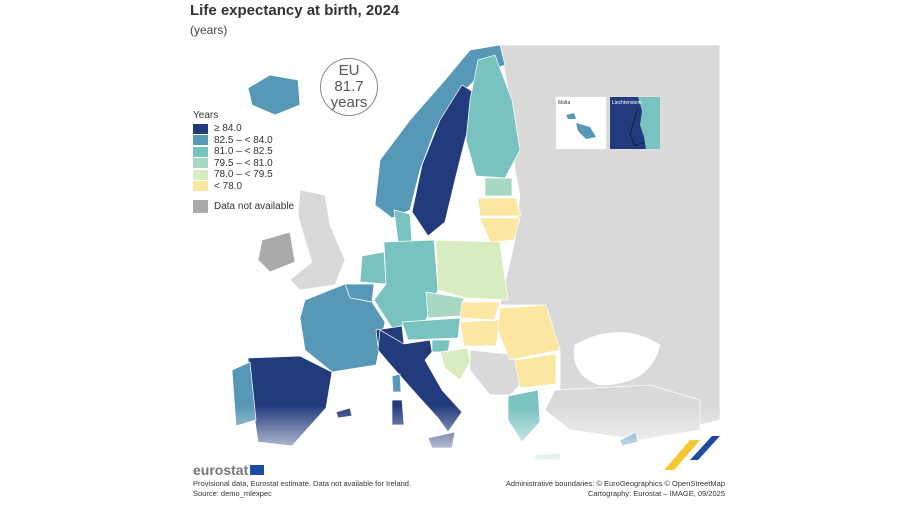  Describe the element at coordinates (243, 141) in the screenshot. I see `legend-item: 82.5 – < 84.0` at that location.